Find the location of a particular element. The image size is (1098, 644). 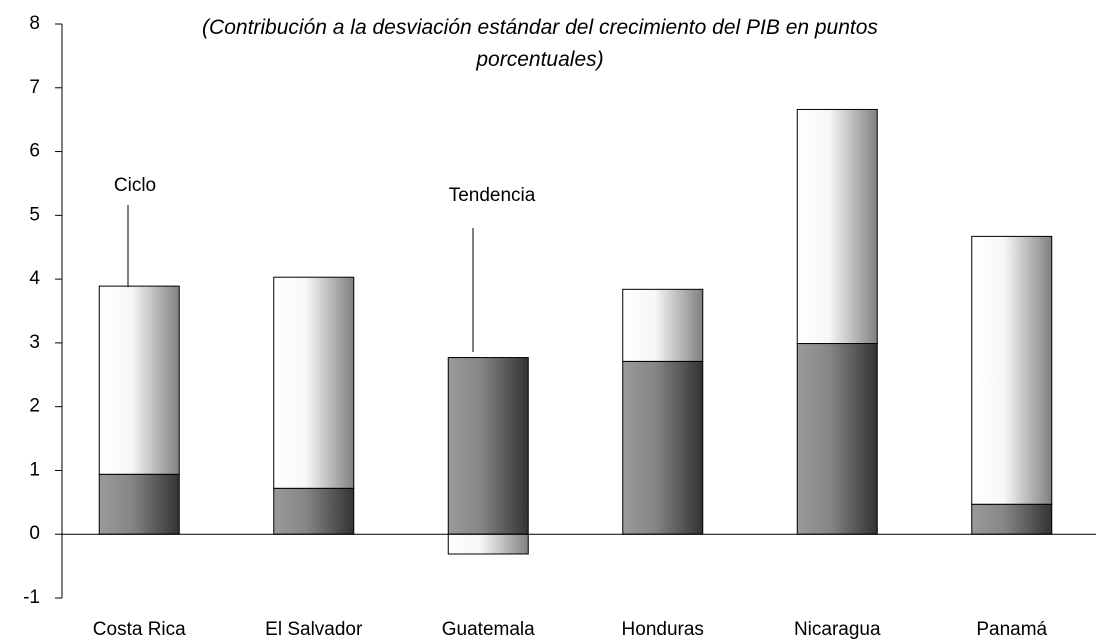

x-tick-label: El Salvador is located at coordinates (314, 629).